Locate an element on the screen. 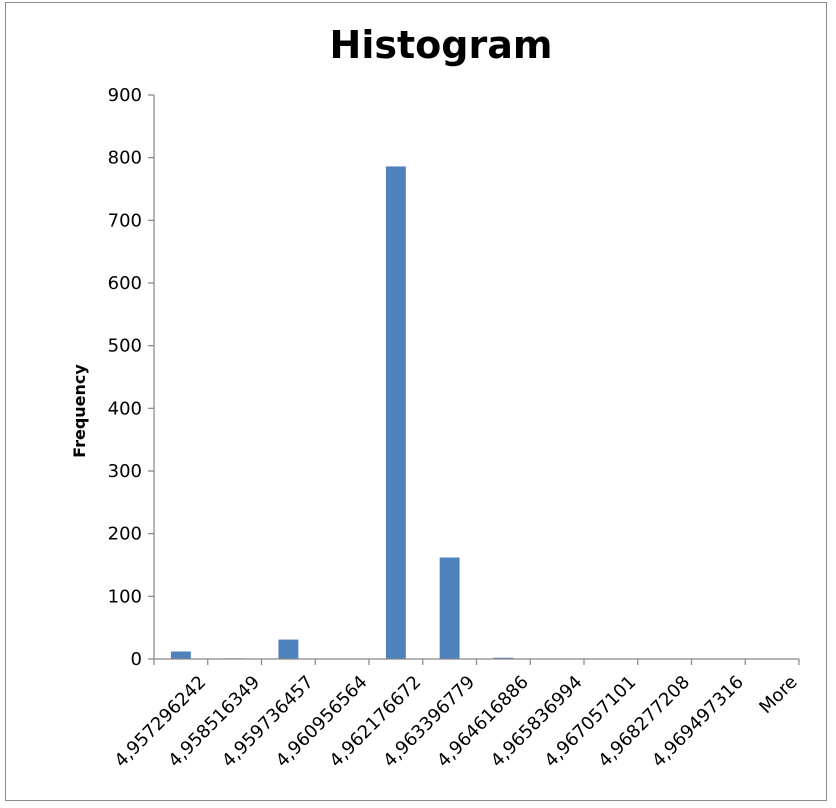 The width and height of the screenshot is (836, 808). x-tick-label: More is located at coordinates (778, 695).